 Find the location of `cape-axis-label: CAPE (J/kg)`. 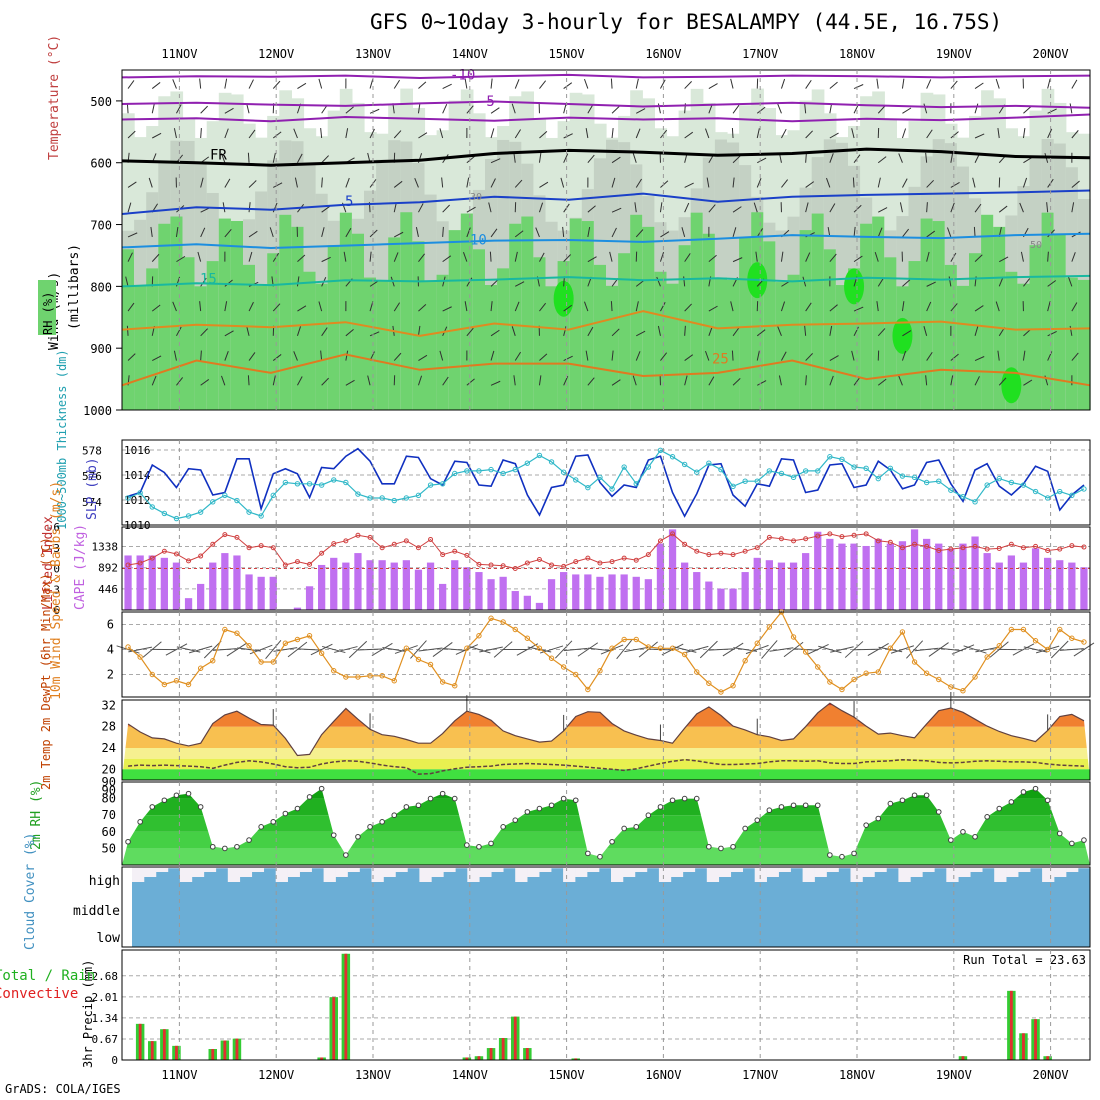

cape-axis-label: CAPE (J/kg) is located at coordinates (80, 567).